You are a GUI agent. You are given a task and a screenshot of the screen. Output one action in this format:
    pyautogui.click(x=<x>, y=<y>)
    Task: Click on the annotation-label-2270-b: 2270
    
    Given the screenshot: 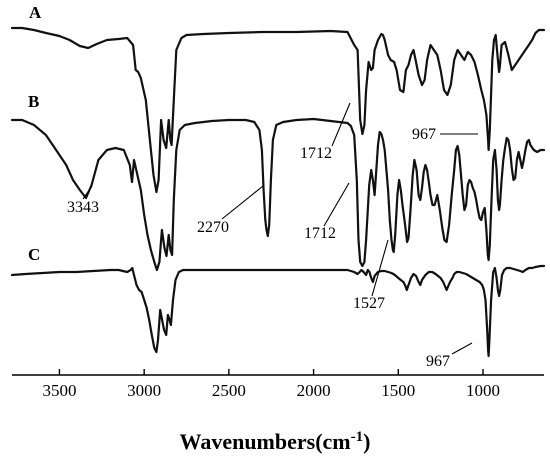 What is the action you would take?
    pyautogui.click(x=213, y=227)
    